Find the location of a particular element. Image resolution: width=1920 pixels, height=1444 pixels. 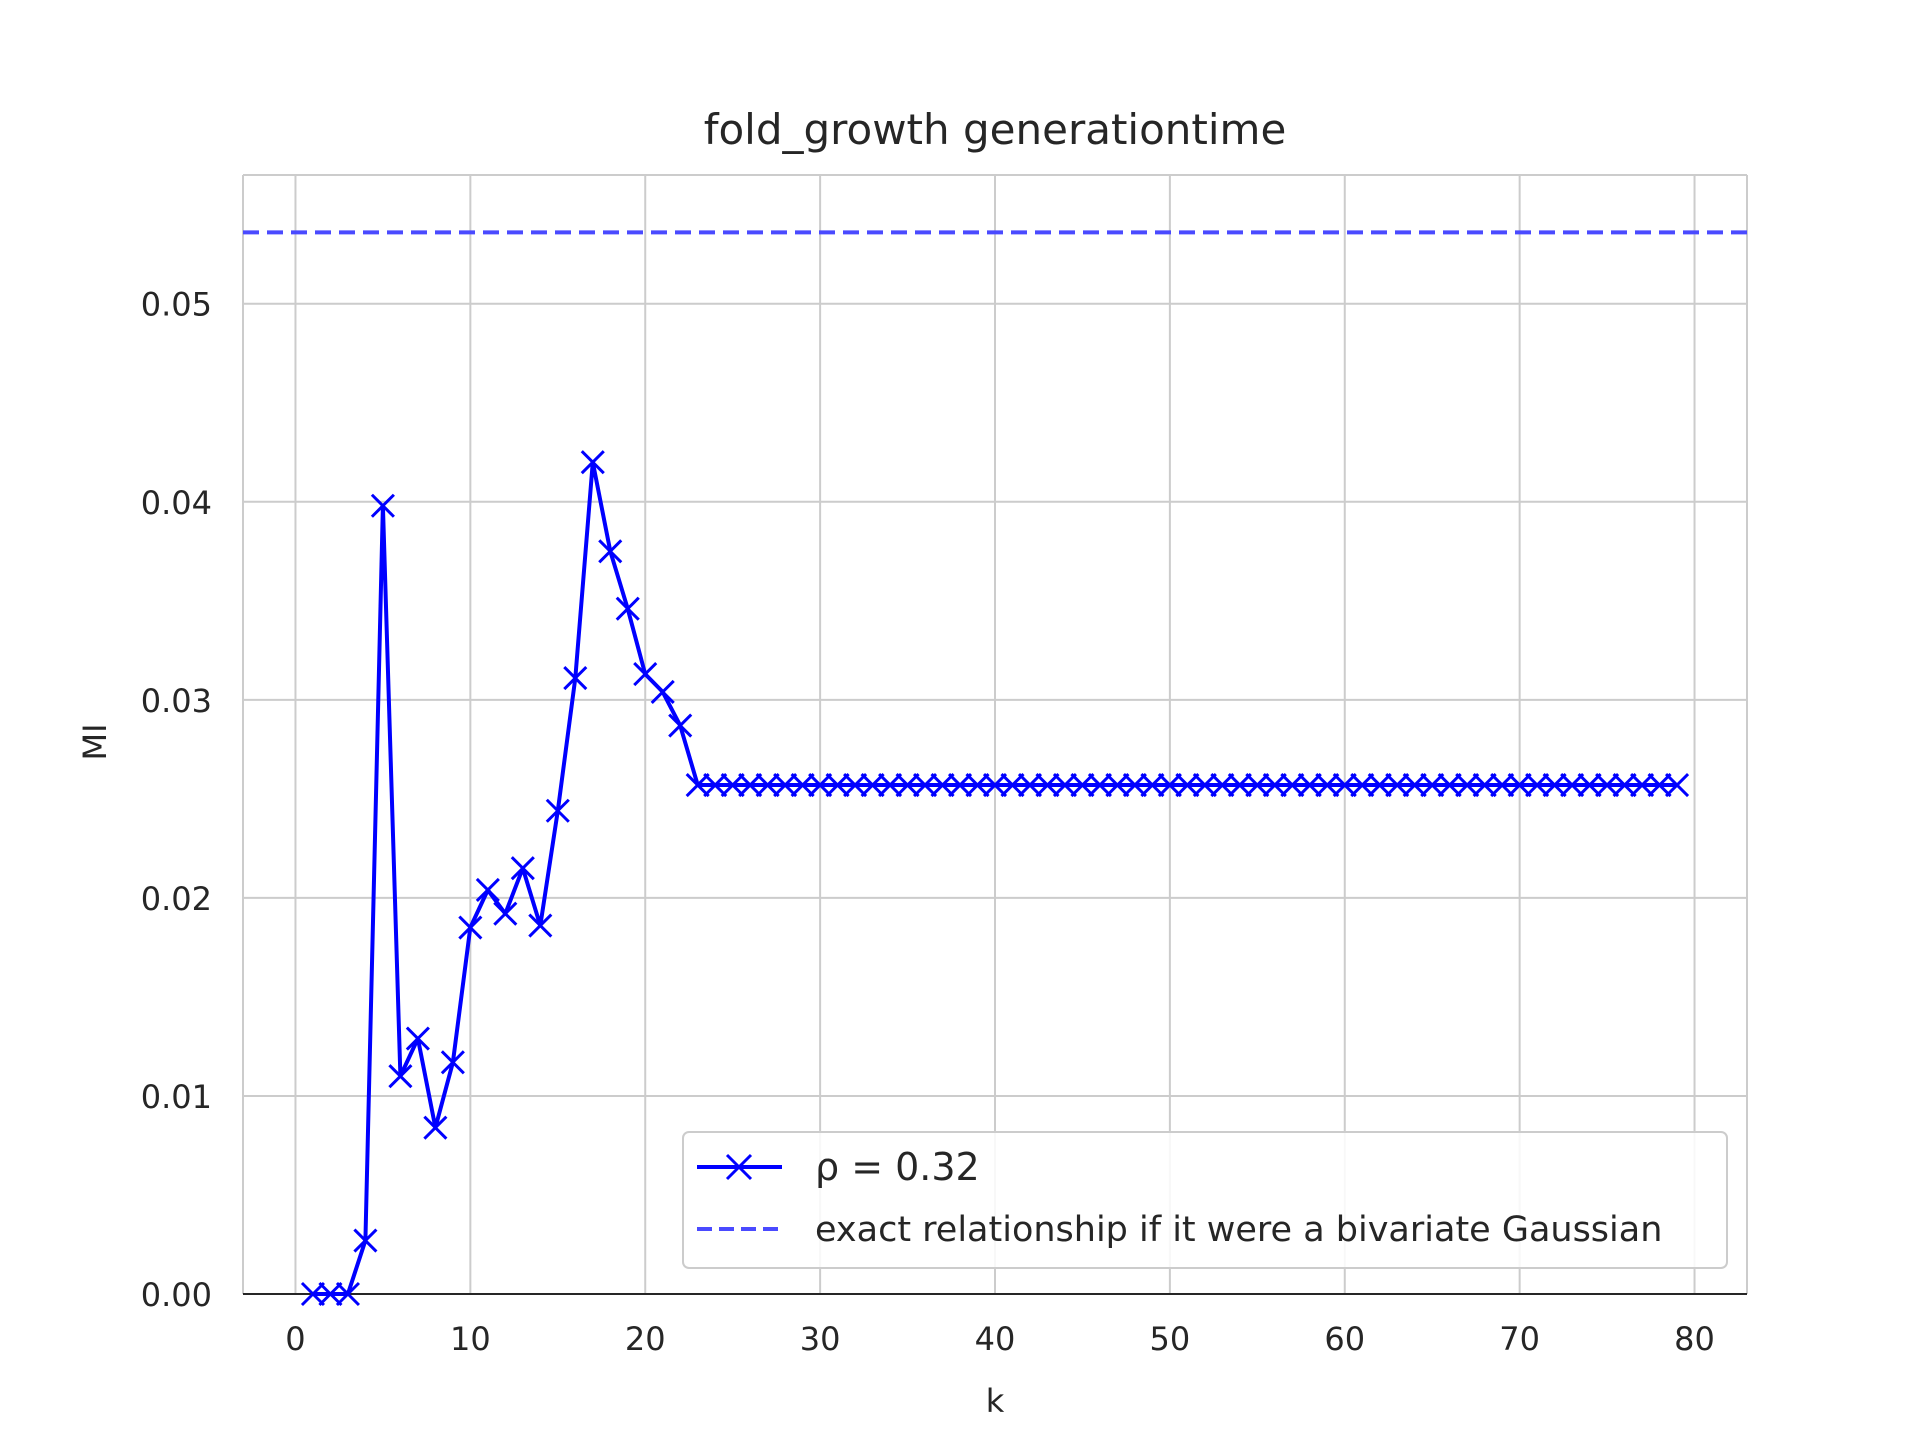

x-tick-label: 20 is located at coordinates (645, 1339).